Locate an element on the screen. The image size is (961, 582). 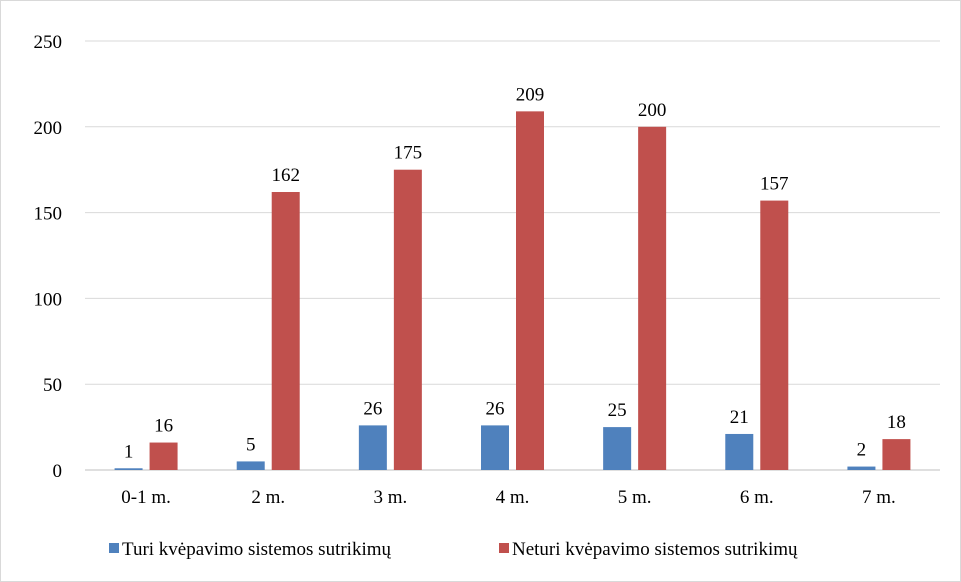
y-axis: 0 50 100 150 200 250 is located at coordinates (48, 257).